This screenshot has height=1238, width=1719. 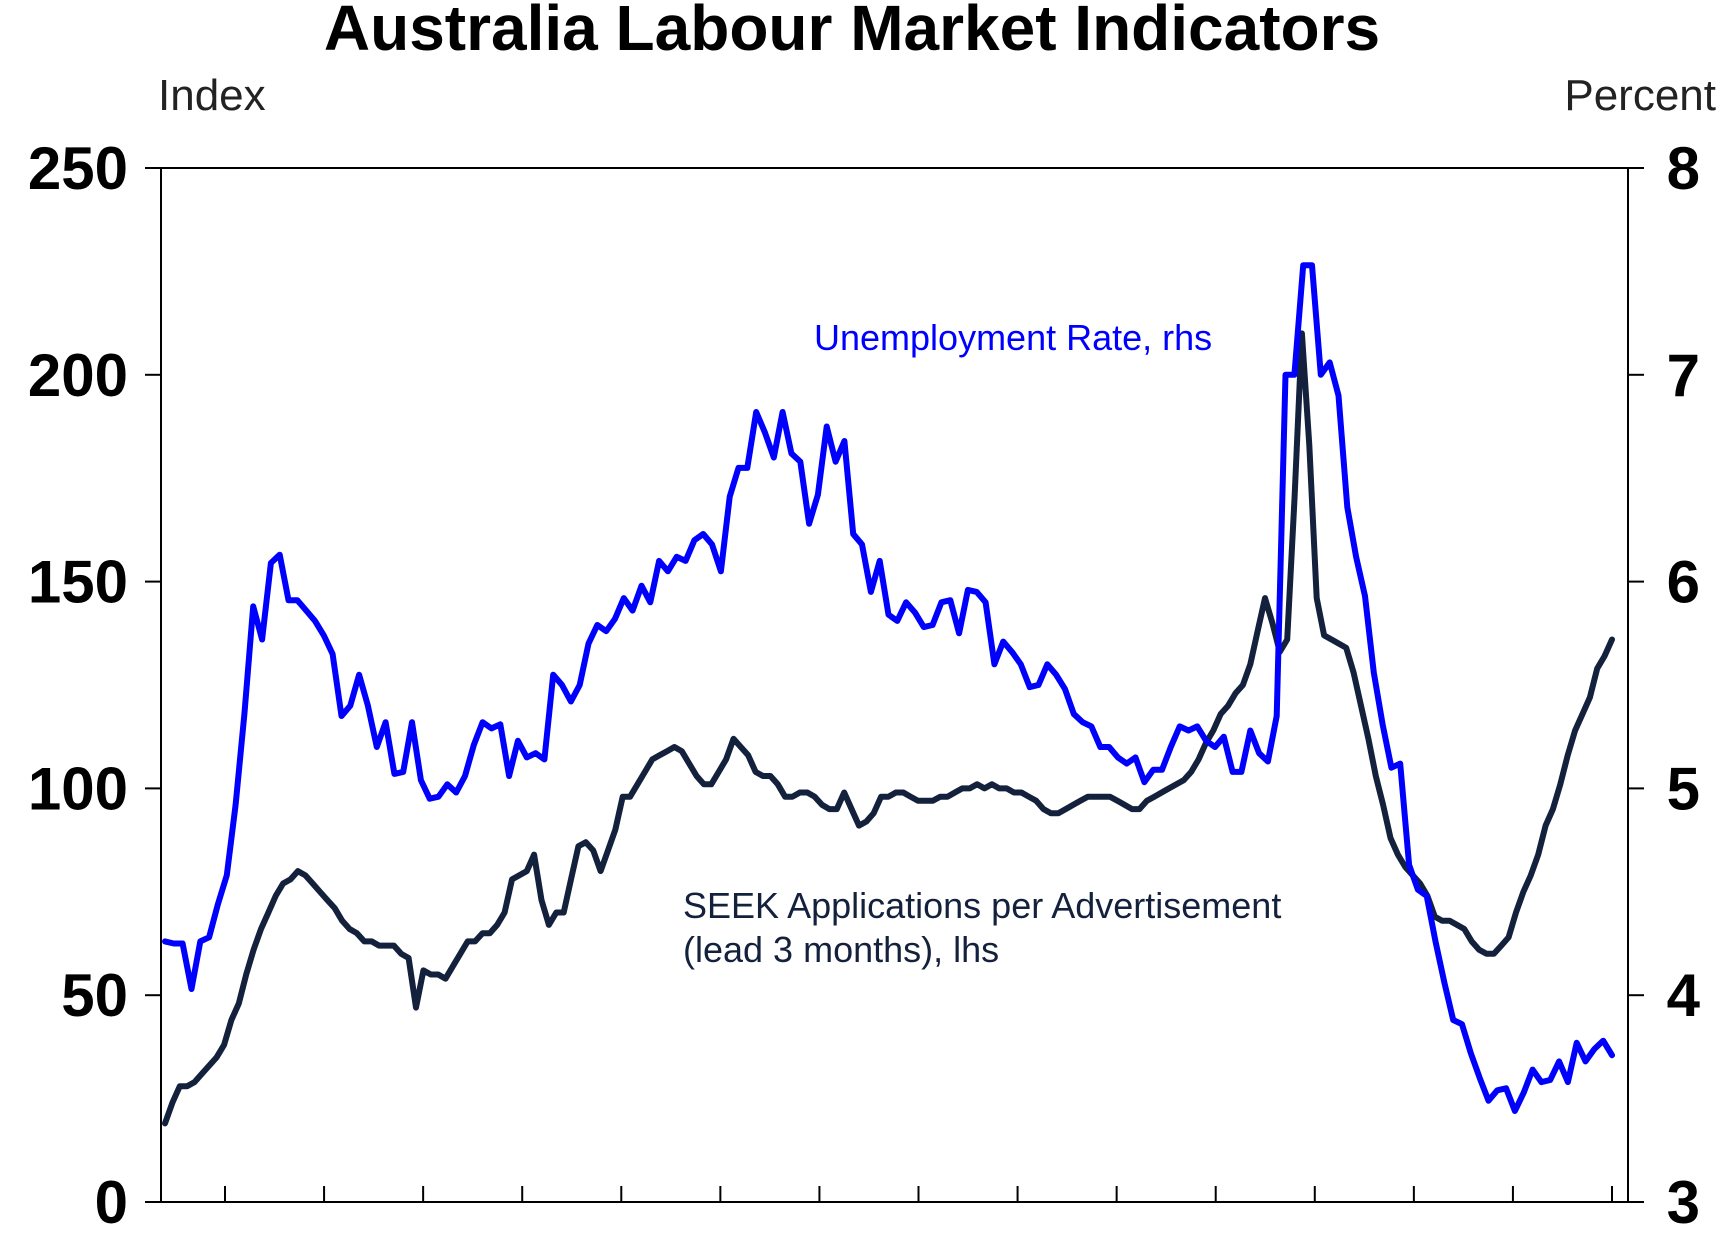 What do you see at coordinates (212, 95) in the screenshot?
I see `left-axis-unit-label: Index` at bounding box center [212, 95].